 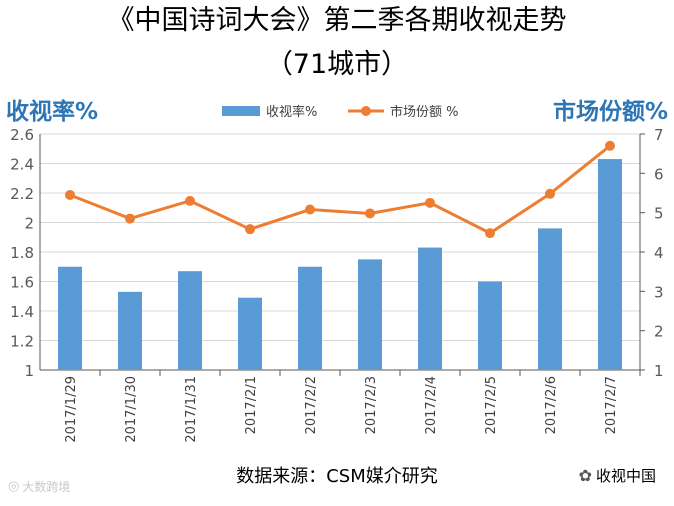 I want to click on watermark-logo-icon: ◎, so click(x=14, y=486).